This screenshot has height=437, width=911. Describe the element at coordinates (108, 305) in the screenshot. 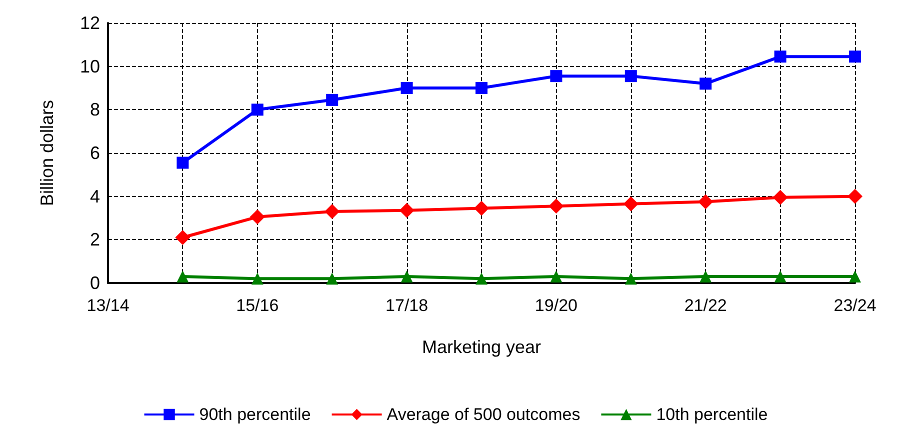

I see `x-tick-label: 13/14` at that location.